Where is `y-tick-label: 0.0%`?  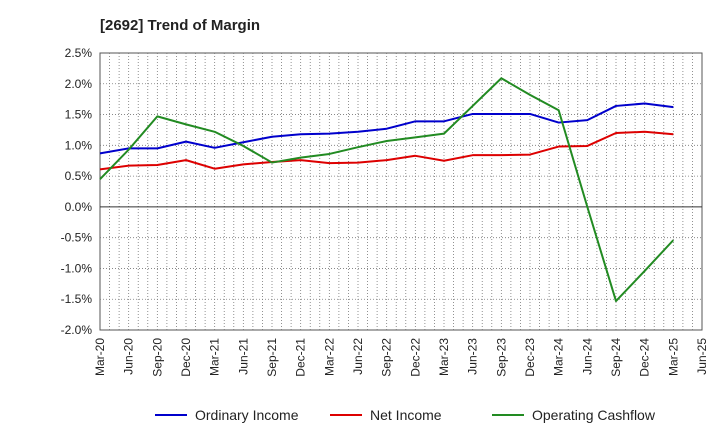 y-tick-label: 0.0% is located at coordinates (79, 207).